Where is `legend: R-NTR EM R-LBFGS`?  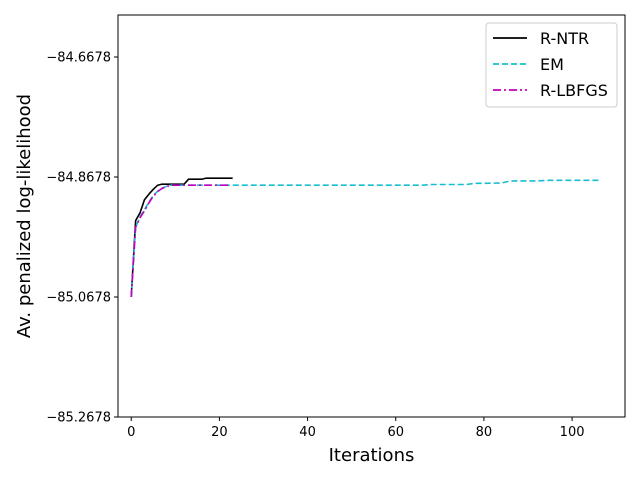 legend: R-NTR EM R-LBFGS is located at coordinates (551, 65).